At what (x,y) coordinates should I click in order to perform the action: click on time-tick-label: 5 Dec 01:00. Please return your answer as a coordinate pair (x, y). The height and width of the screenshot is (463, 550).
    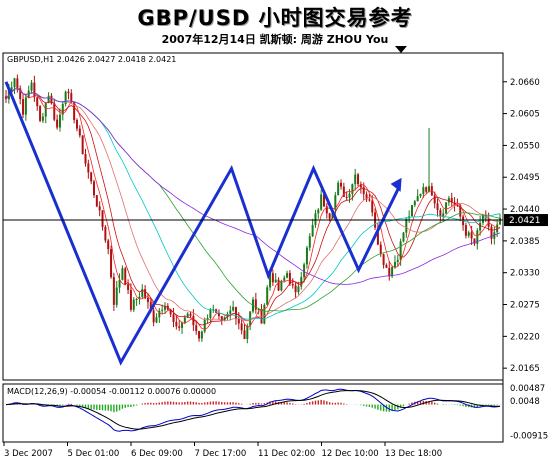
    Looking at the image, I should click on (94, 454).